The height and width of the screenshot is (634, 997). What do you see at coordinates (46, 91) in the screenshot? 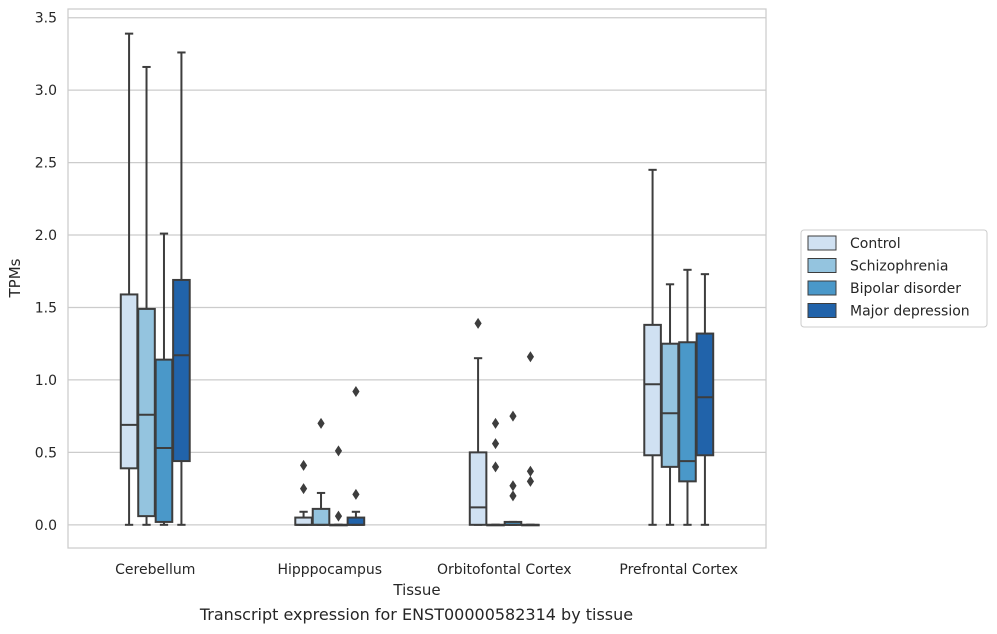
I see `y-tick-label: 3.0` at bounding box center [46, 91].